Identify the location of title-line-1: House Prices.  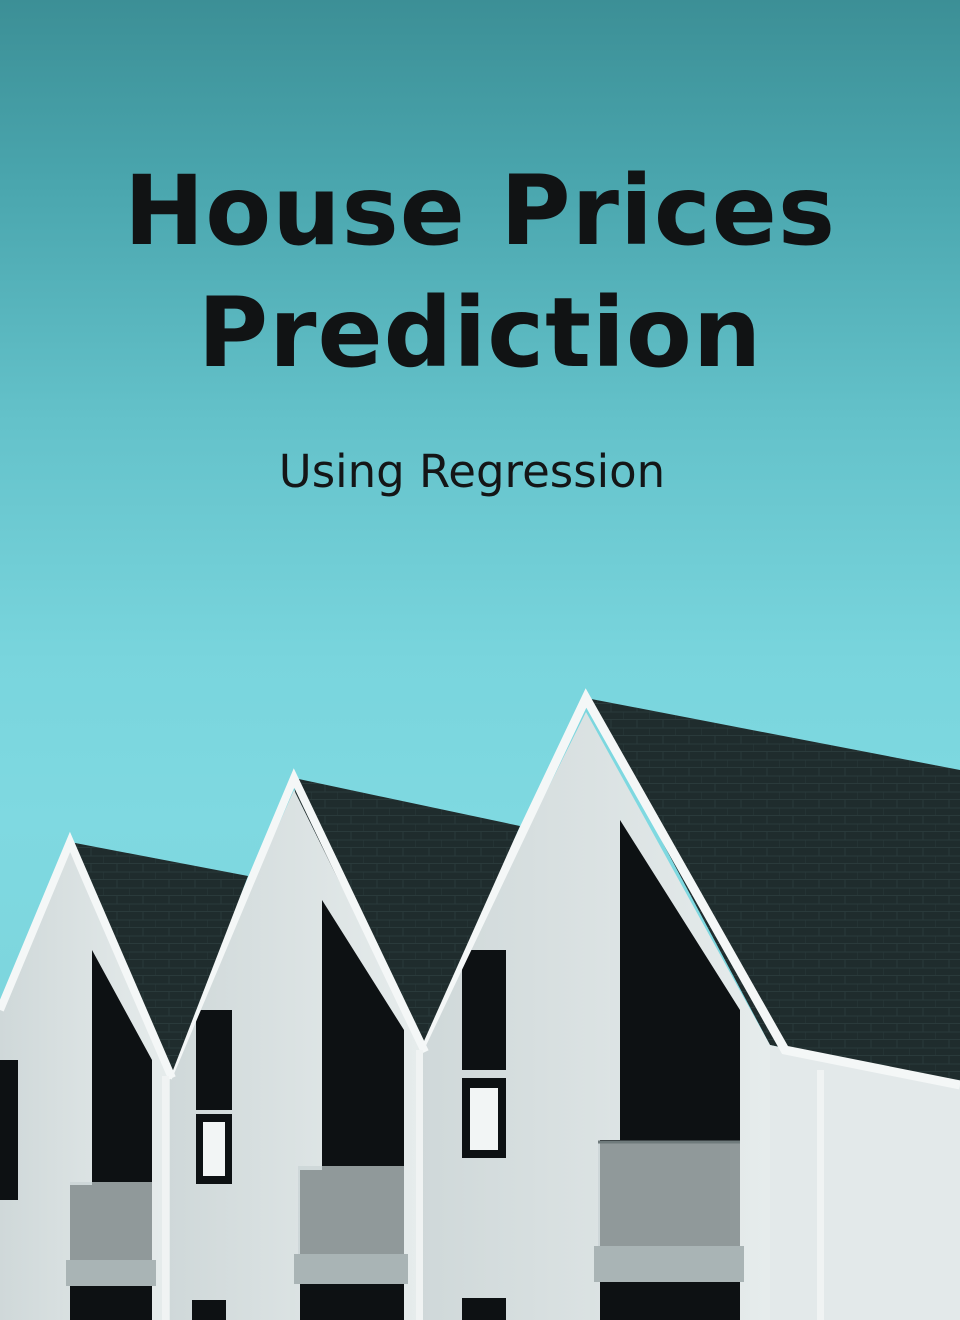
(480, 211).